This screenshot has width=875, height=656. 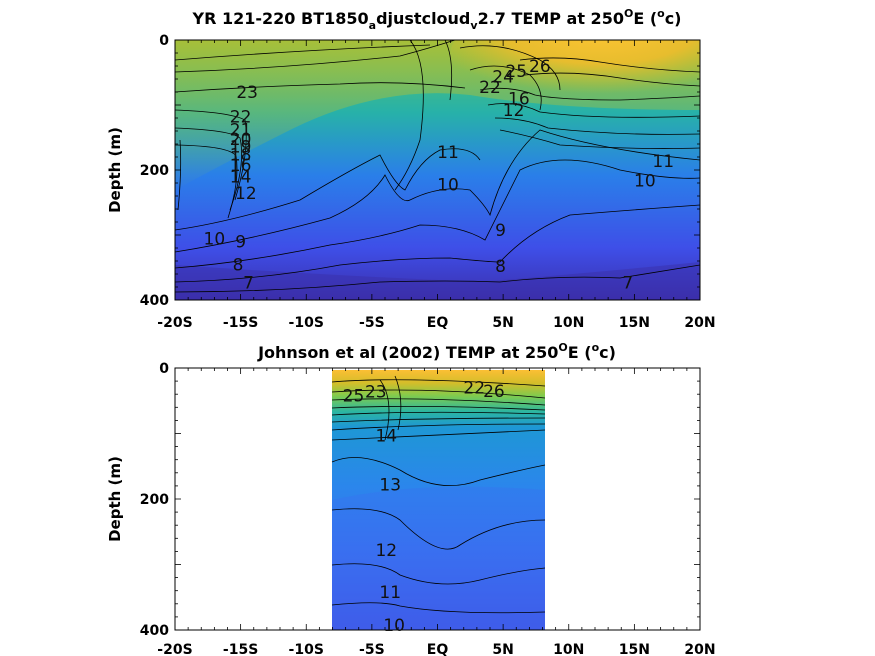 I want to click on contour-label: 20, so click(x=241, y=140).